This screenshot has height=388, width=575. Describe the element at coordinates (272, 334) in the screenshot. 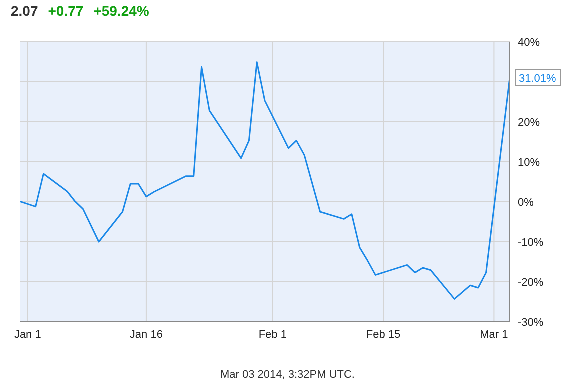

I see `x-tick-label: Feb 1` at that location.